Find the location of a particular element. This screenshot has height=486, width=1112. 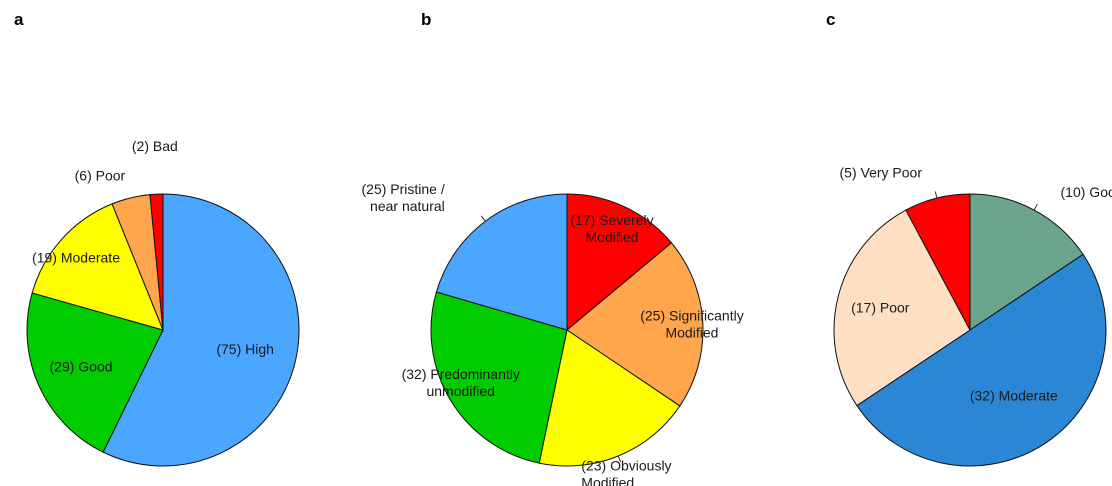

pie-slice-label: (32) Moderate is located at coordinates (1014, 396).